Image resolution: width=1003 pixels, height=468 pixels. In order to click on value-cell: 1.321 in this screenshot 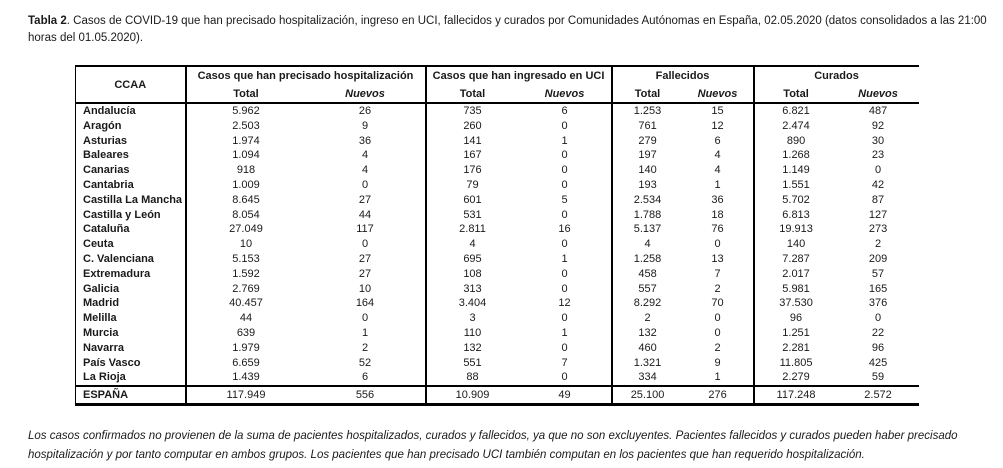, I will do `click(646, 363)`.